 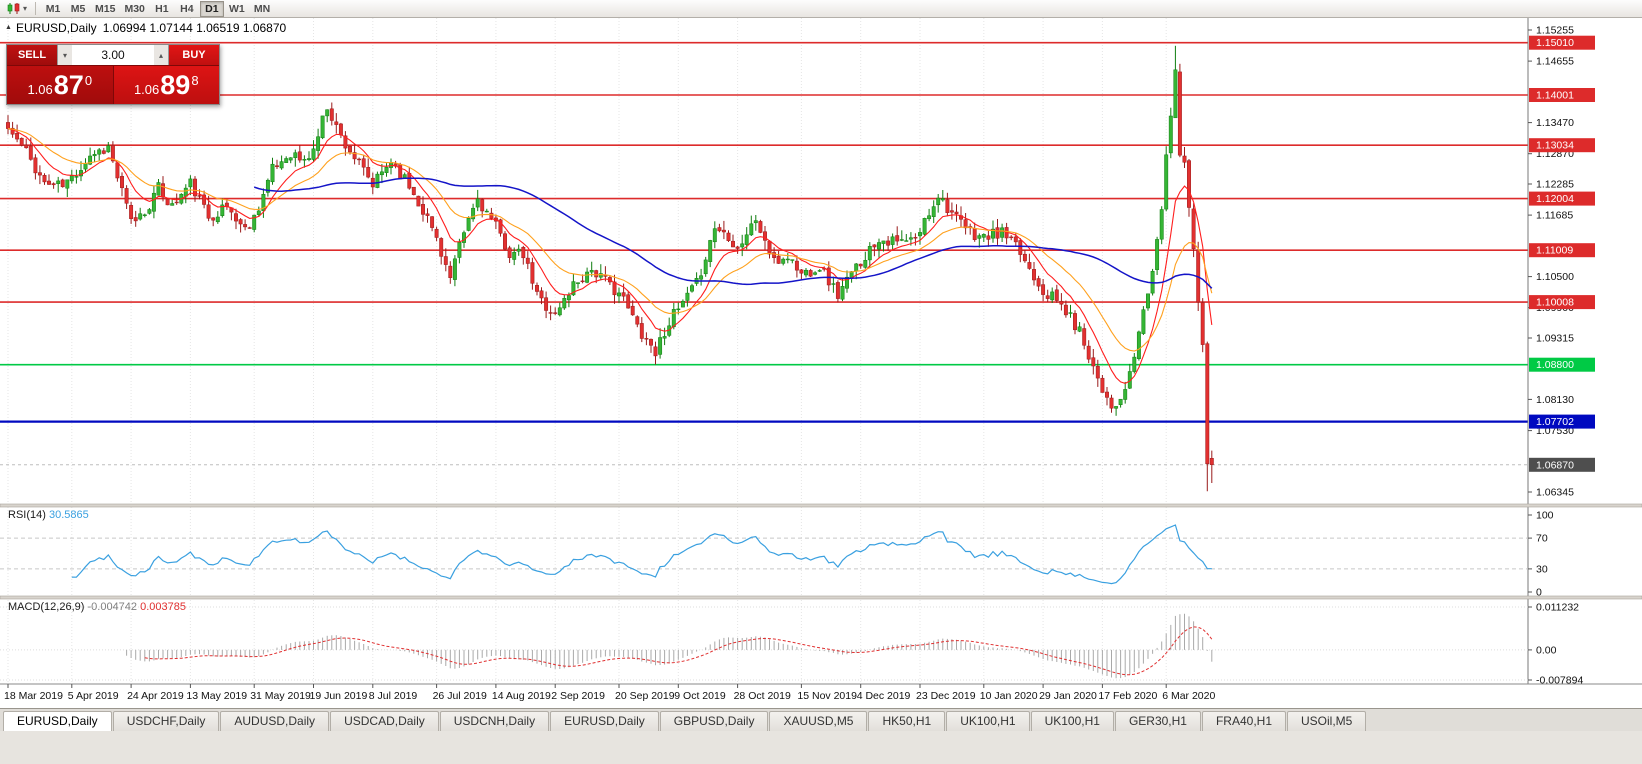 What do you see at coordinates (97, 607) in the screenshot?
I see `macd-label: MACD(12,26,9) -0.004742 0.003785` at bounding box center [97, 607].